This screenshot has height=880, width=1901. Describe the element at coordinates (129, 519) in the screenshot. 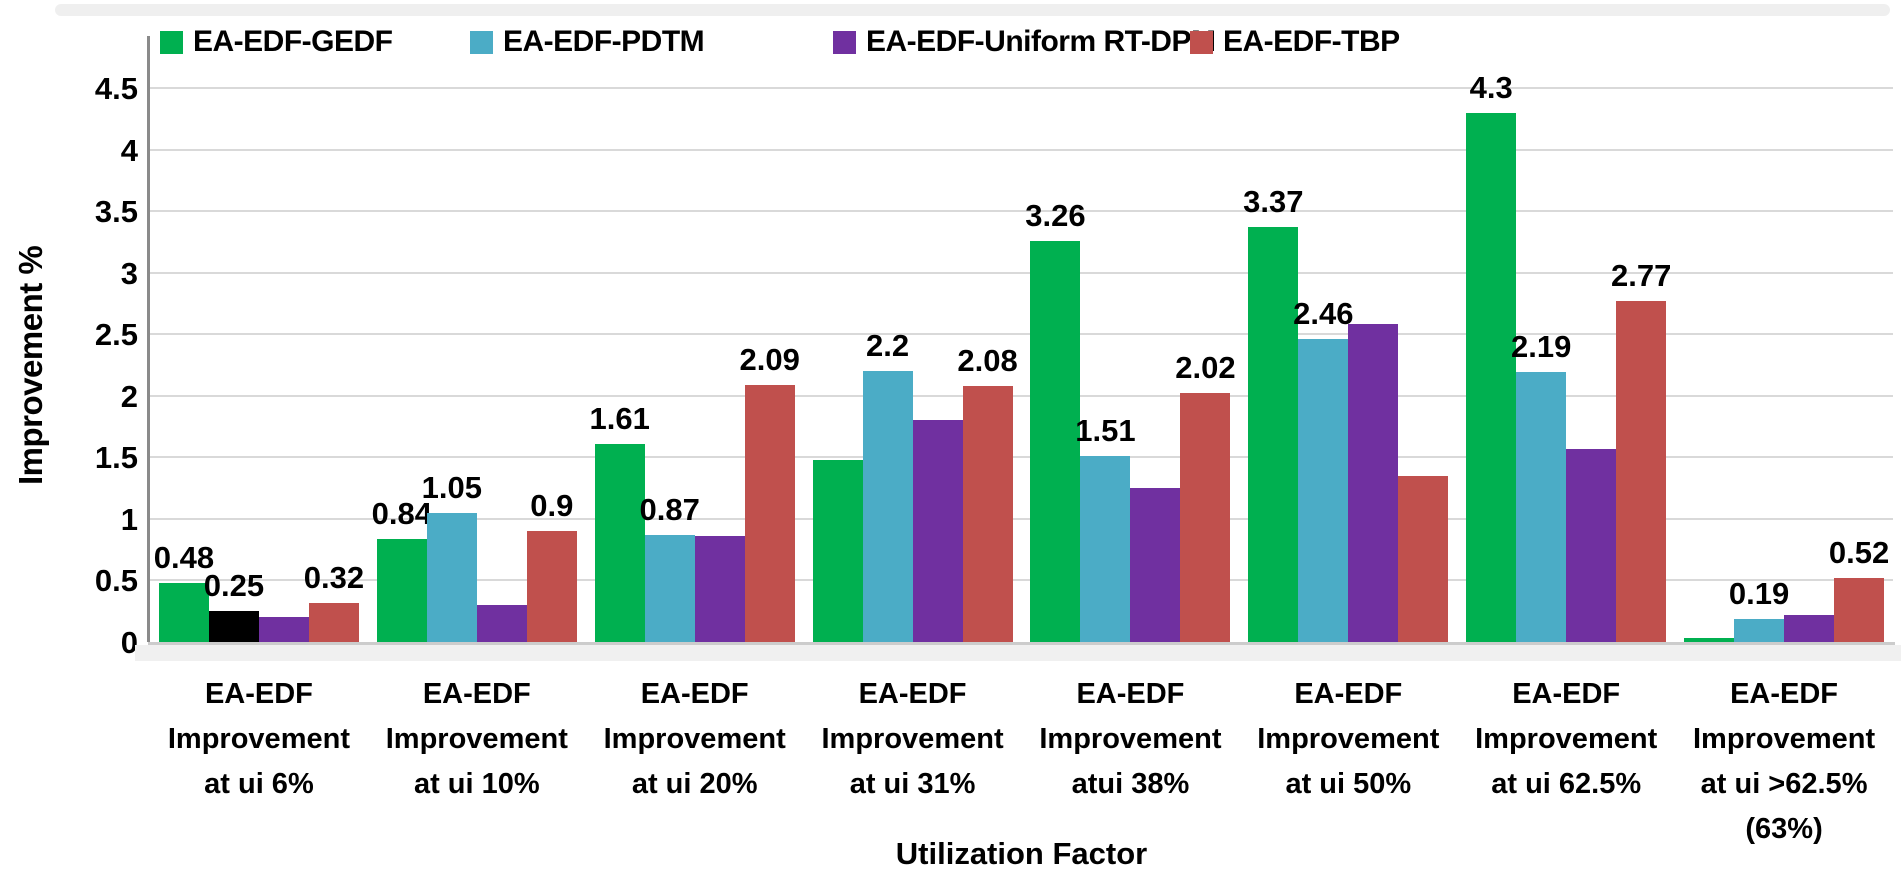

I see `y-tick-label: 1` at that location.